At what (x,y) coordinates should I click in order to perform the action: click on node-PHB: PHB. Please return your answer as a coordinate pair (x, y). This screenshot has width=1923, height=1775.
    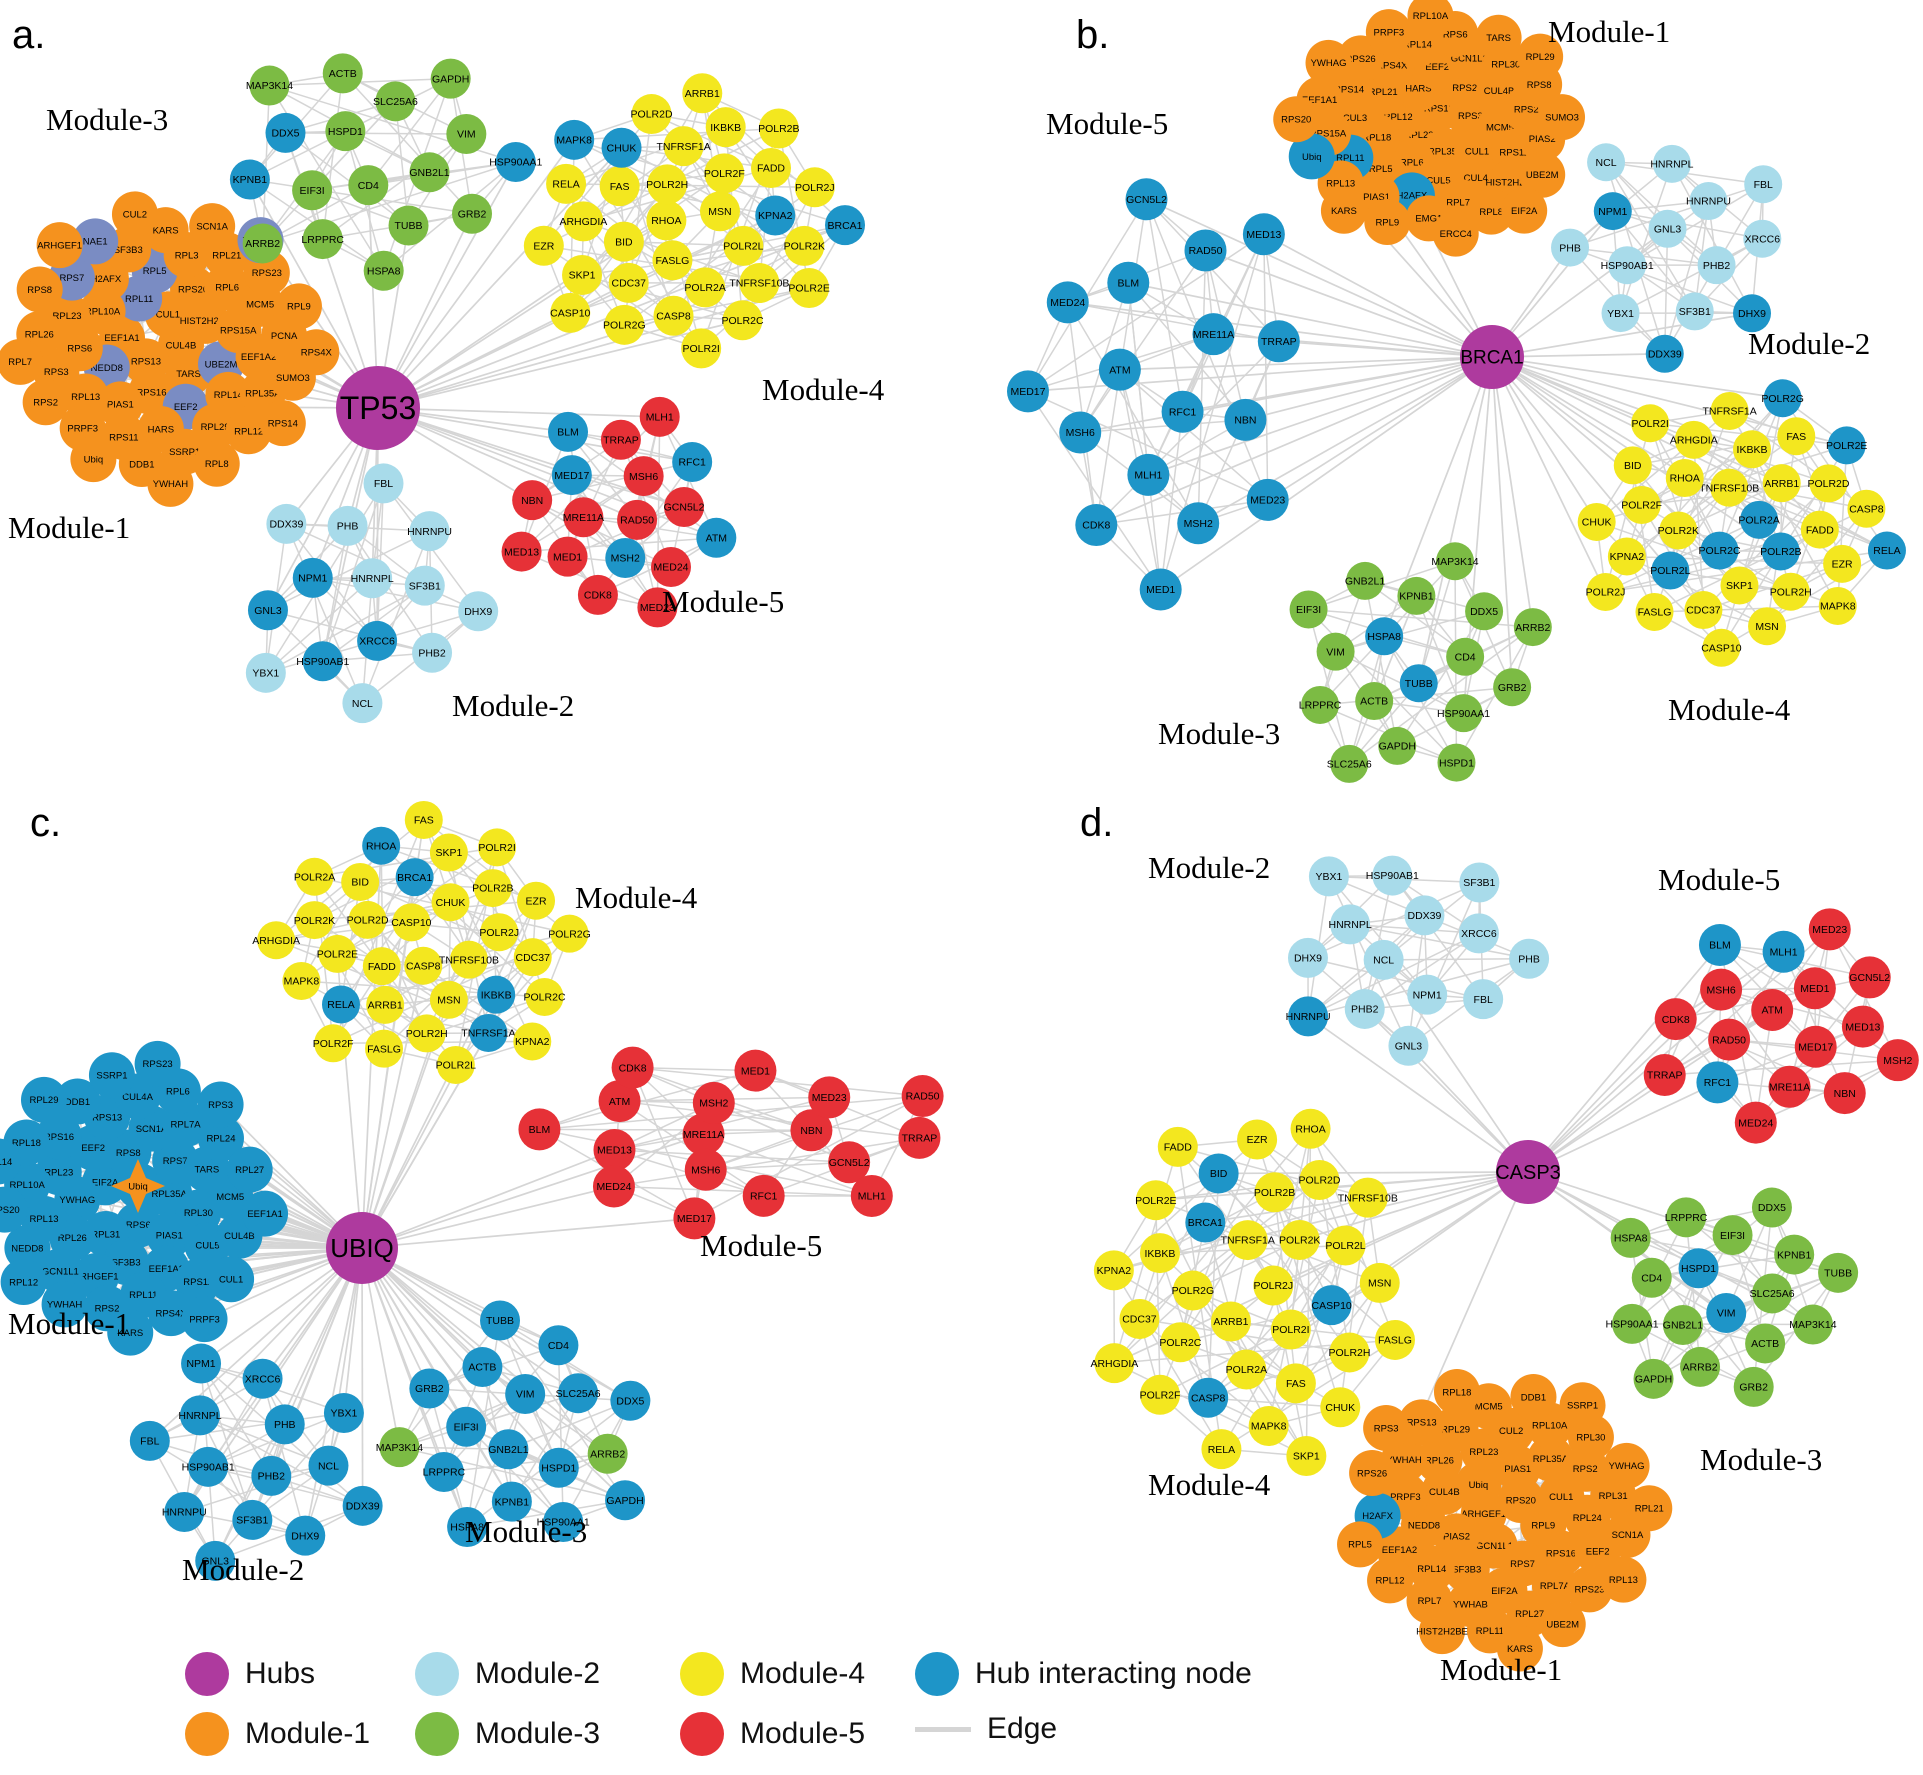
    Looking at the image, I should click on (1570, 247).